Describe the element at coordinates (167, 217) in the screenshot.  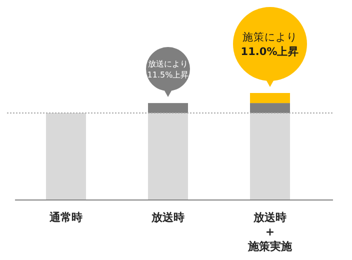
I see `x-tick-label: 放送時` at that location.